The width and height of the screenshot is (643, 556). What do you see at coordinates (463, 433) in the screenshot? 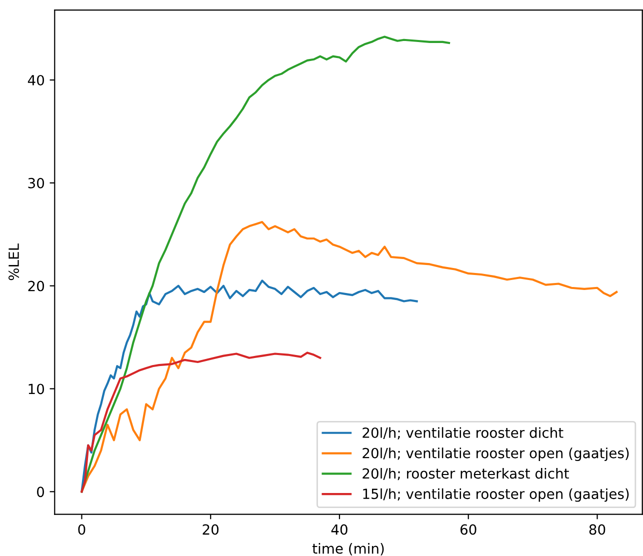
I see `legend-label: 20l/h; ventilatie rooster dicht` at bounding box center [463, 433].